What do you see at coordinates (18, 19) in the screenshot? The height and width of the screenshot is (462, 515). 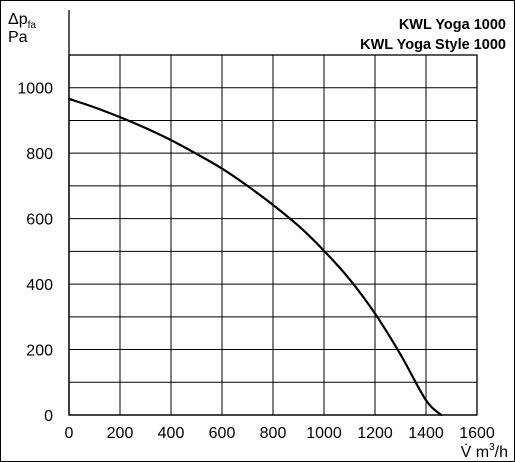 I see `y-axis-symbol: Δp` at bounding box center [18, 19].